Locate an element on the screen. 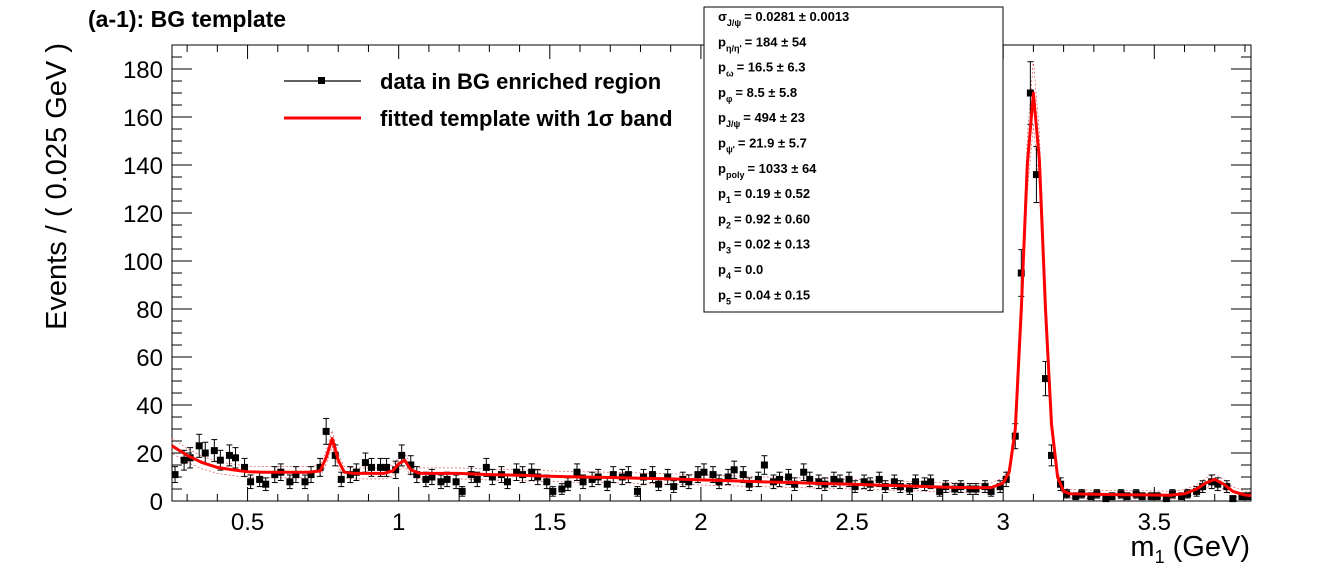  x-tick-label: 1.5 is located at coordinates (549, 522).